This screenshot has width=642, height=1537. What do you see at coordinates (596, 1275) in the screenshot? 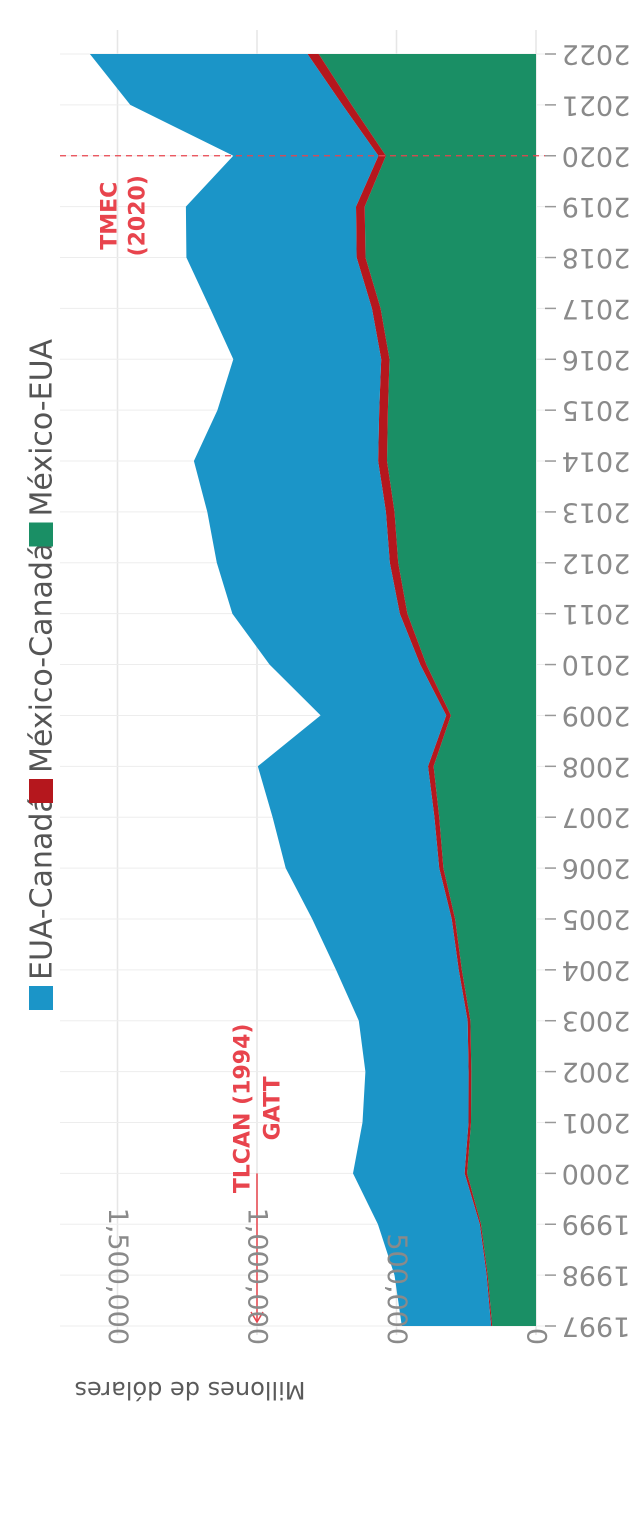
I see `year-tick-label: 1998` at bounding box center [596, 1275].